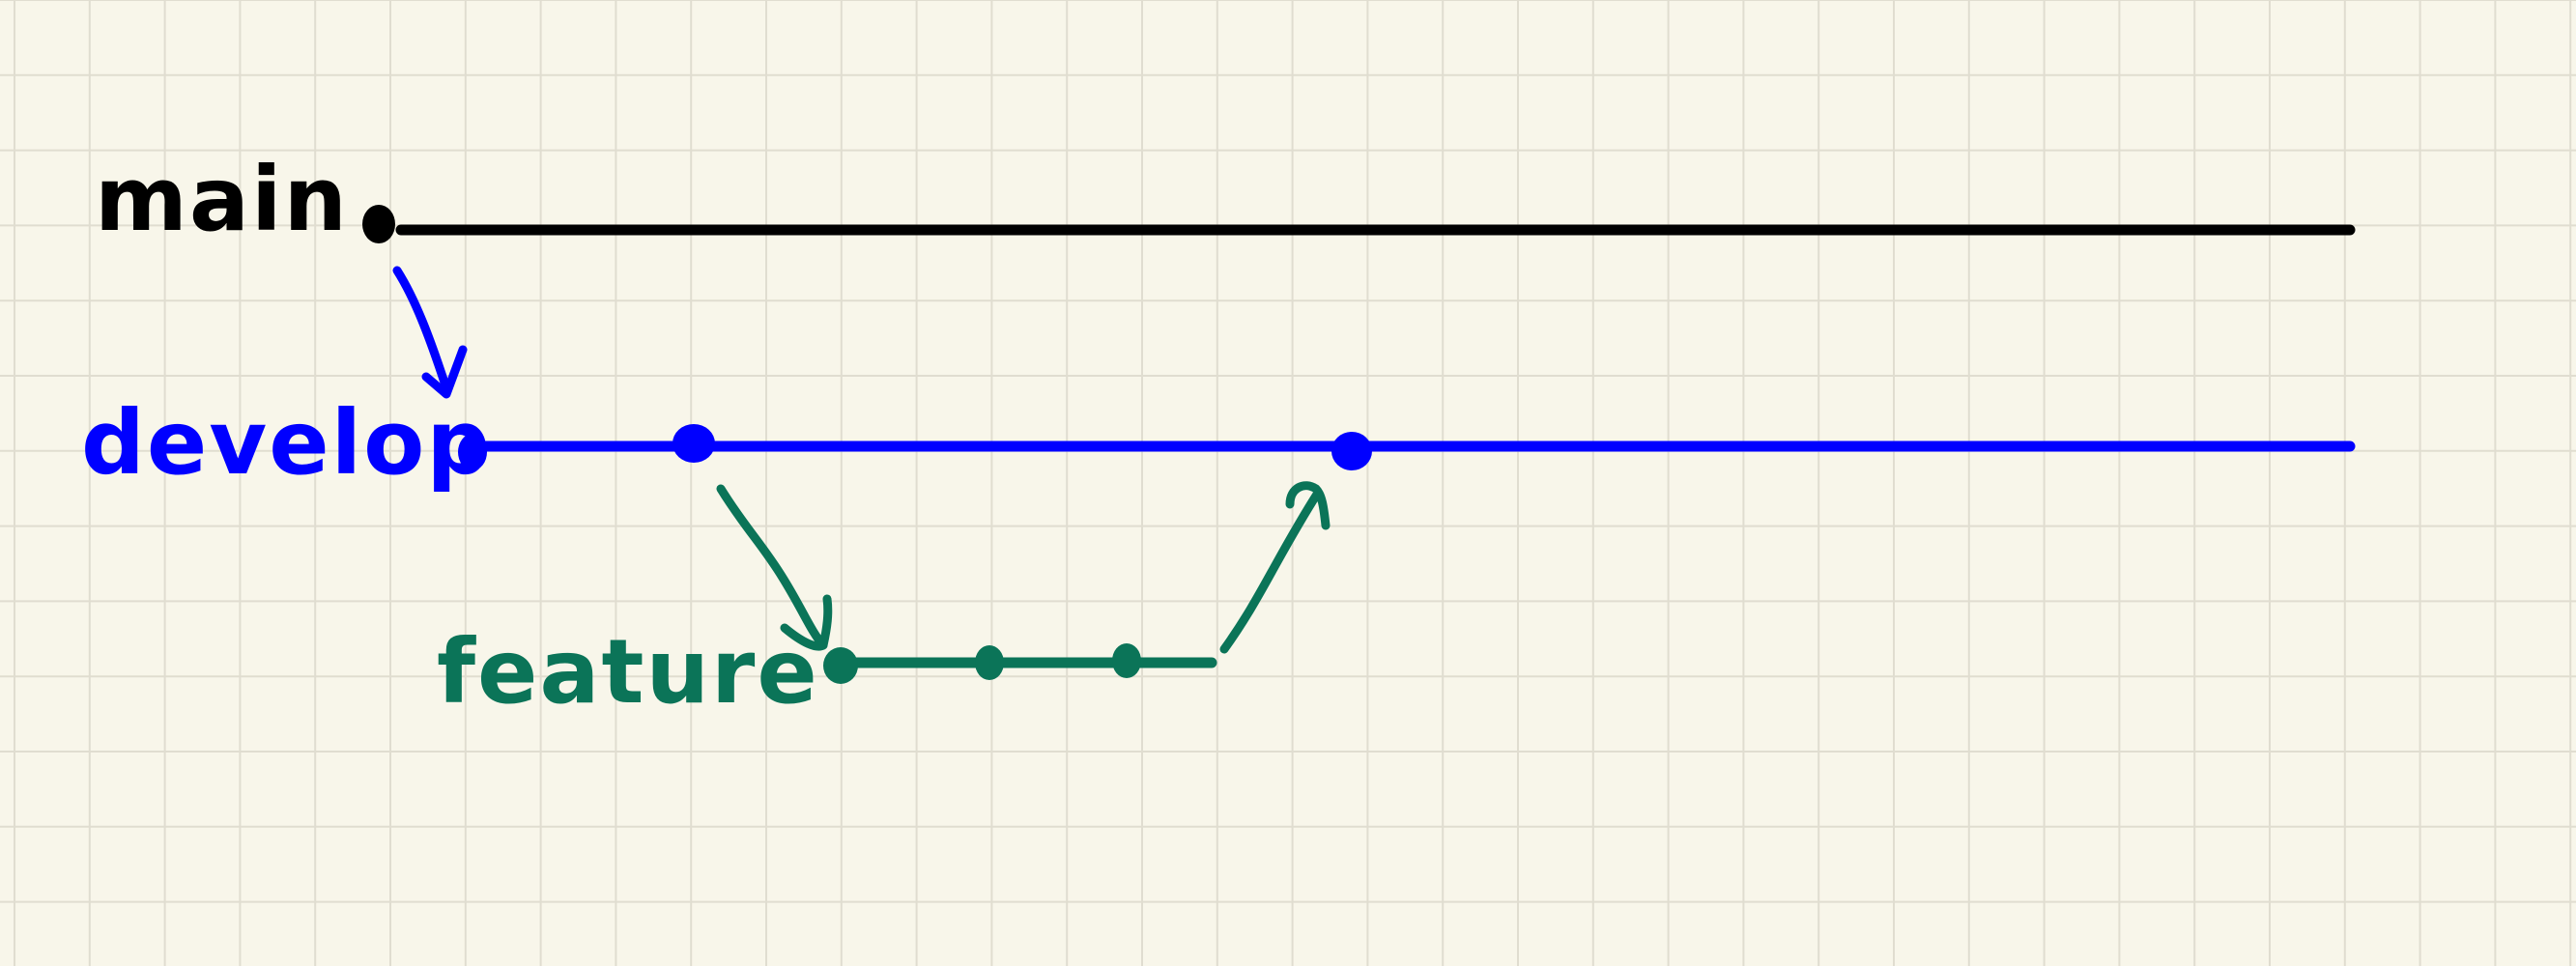  Describe the element at coordinates (1271, 571) in the screenshot. I see `arrow-feature-to-develop` at that location.